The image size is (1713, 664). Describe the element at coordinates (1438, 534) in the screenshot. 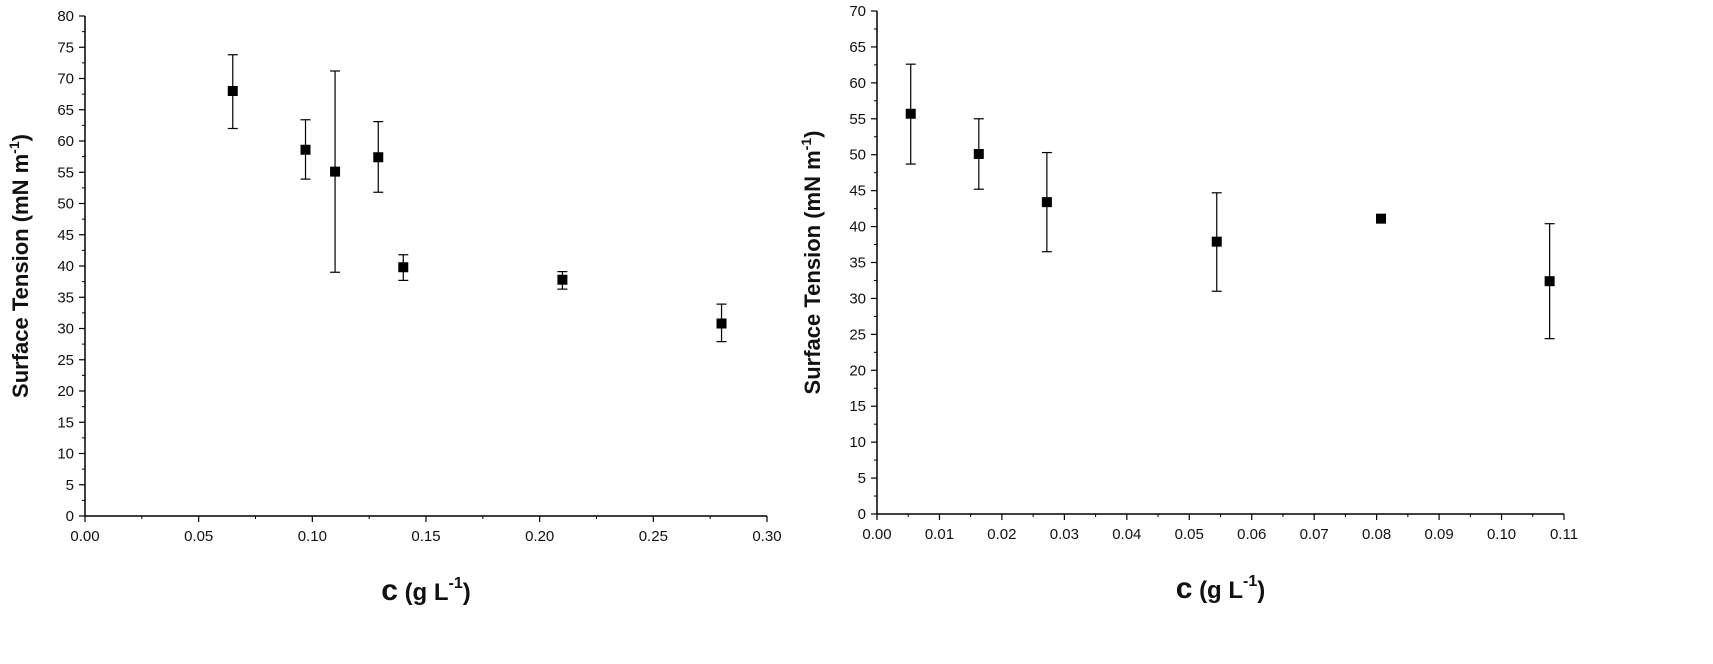

I see `x-tick-label: 0.09` at that location.